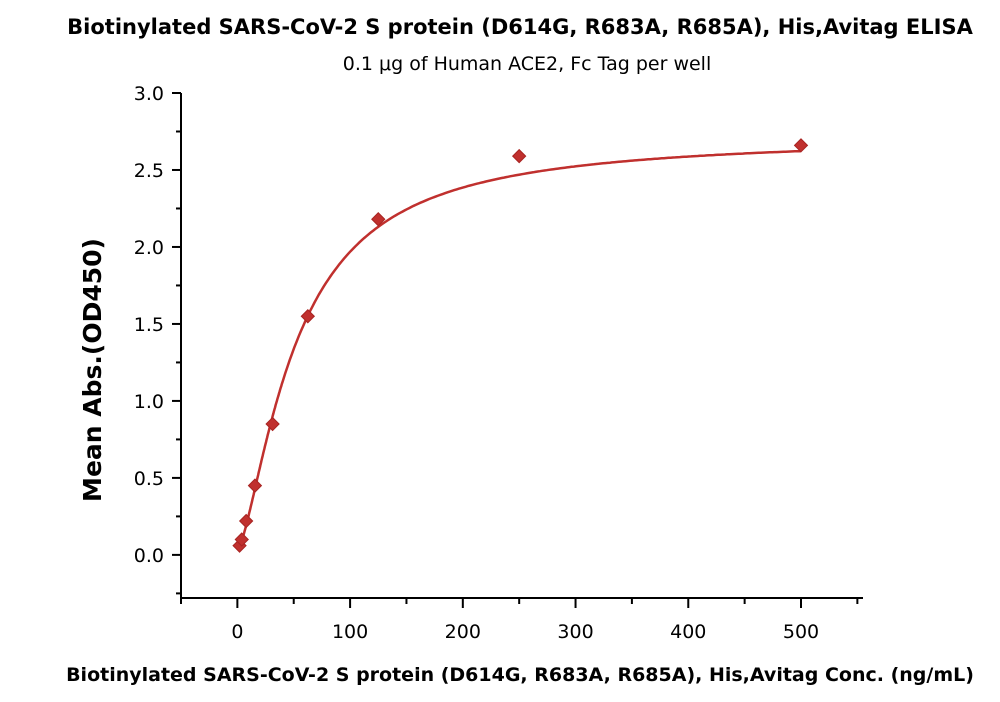 This screenshot has height=702, width=1000. What do you see at coordinates (149, 94) in the screenshot?
I see `y-tick-label: 3.0` at bounding box center [149, 94].